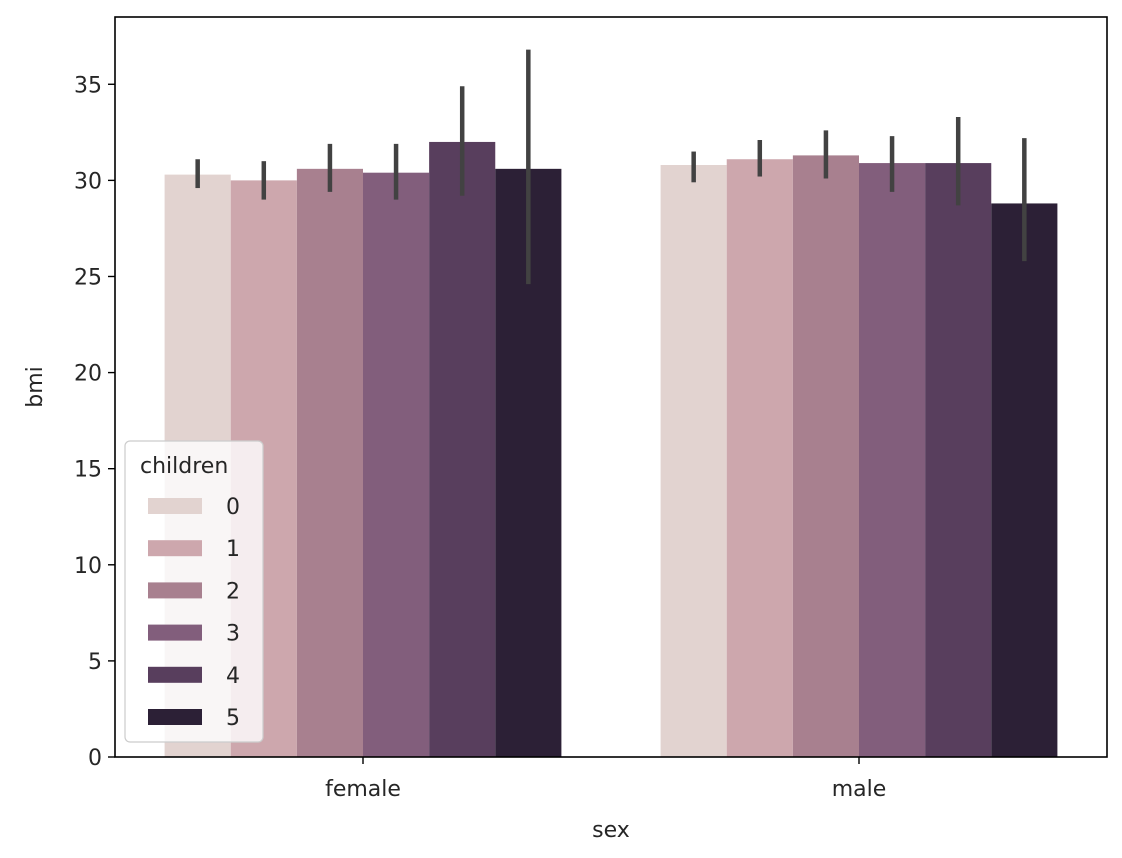 Image resolution: width=1122 pixels, height=858 pixels. Describe the element at coordinates (233, 718) in the screenshot. I see `legend-label-5: 5` at that location.